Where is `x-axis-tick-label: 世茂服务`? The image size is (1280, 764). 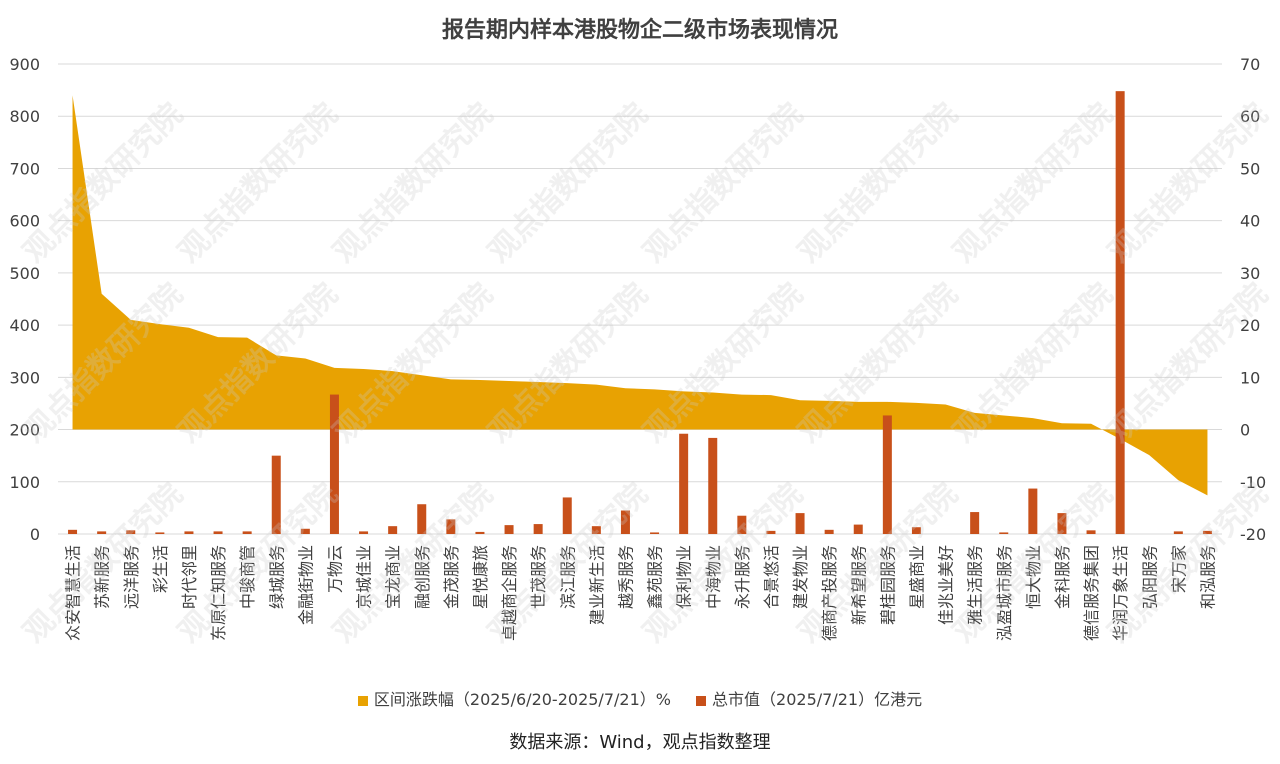 x-axis-tick-label: 世茂服务 is located at coordinates (538, 577).